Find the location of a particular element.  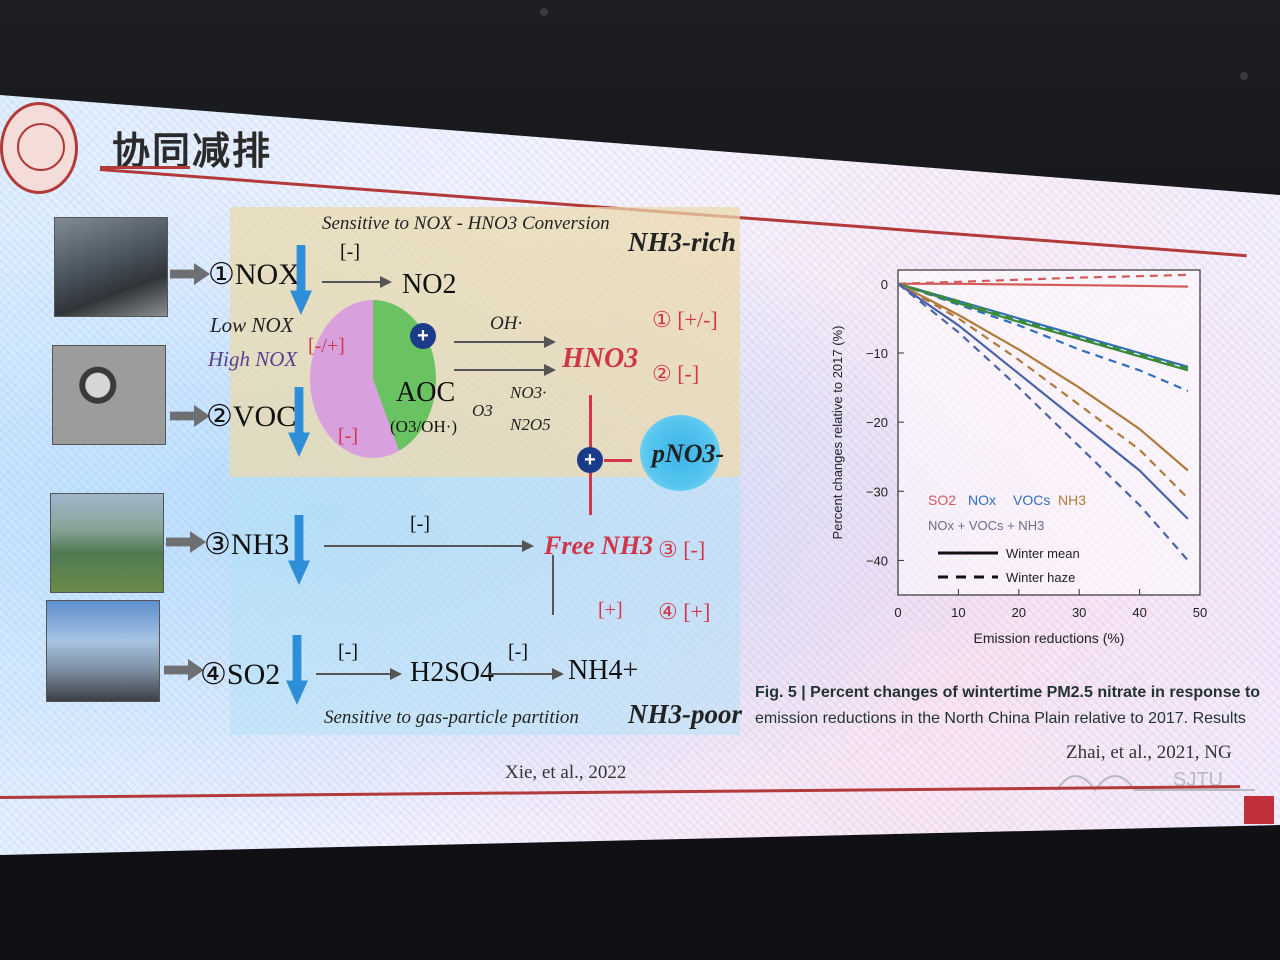

title-underline is located at coordinates (145, 167).